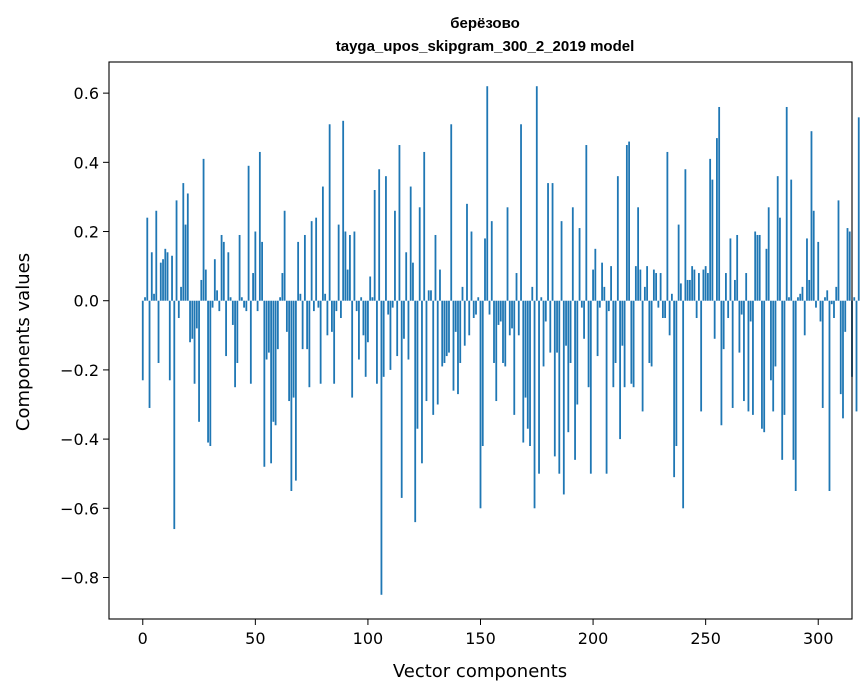  I want to click on y-tick-label-5: −0.4, so click(79, 439).